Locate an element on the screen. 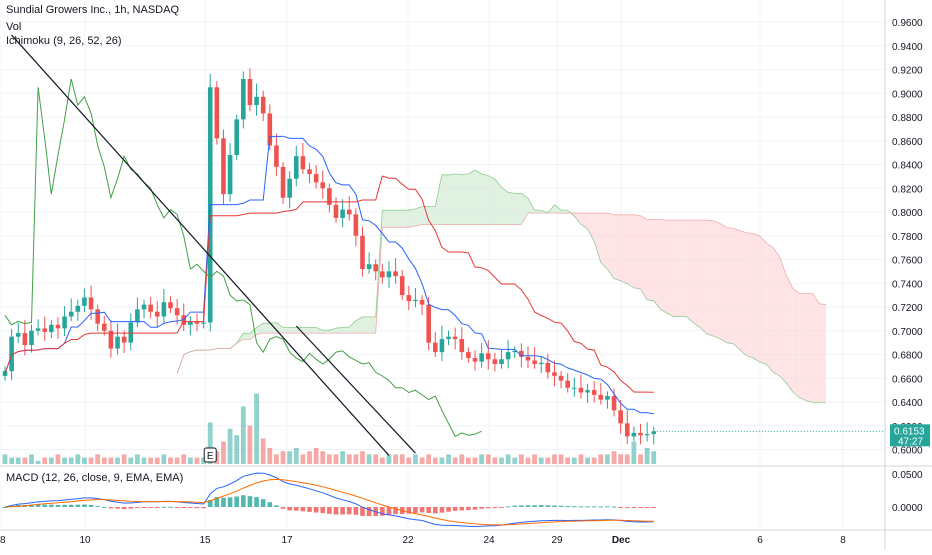 This screenshot has width=932, height=555. price-tick-label: 0.7800 is located at coordinates (907, 237).